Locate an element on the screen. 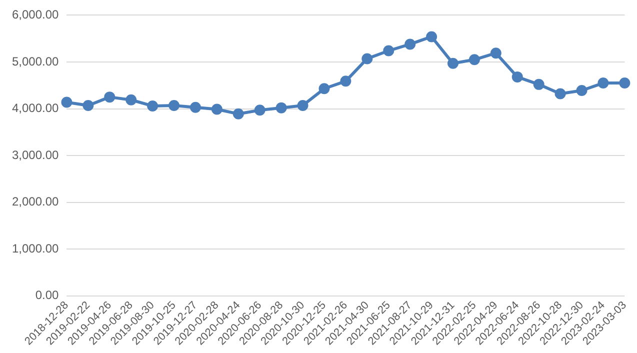 This screenshot has width=637, height=353. y-tick-label: 5,000.00 is located at coordinates (36, 61).